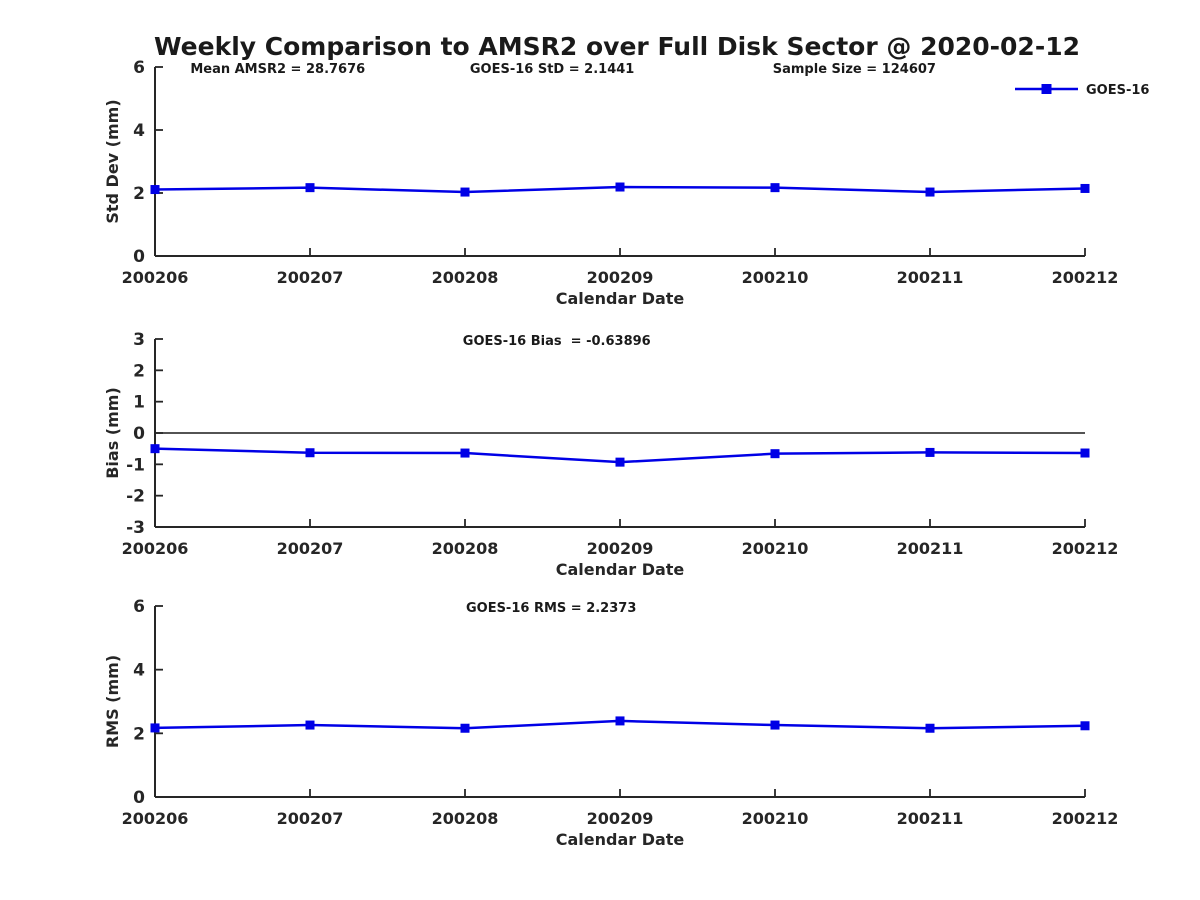 This screenshot has height=900, width=1200. Describe the element at coordinates (139, 340) in the screenshot. I see `y-tick-label: 3` at that location.